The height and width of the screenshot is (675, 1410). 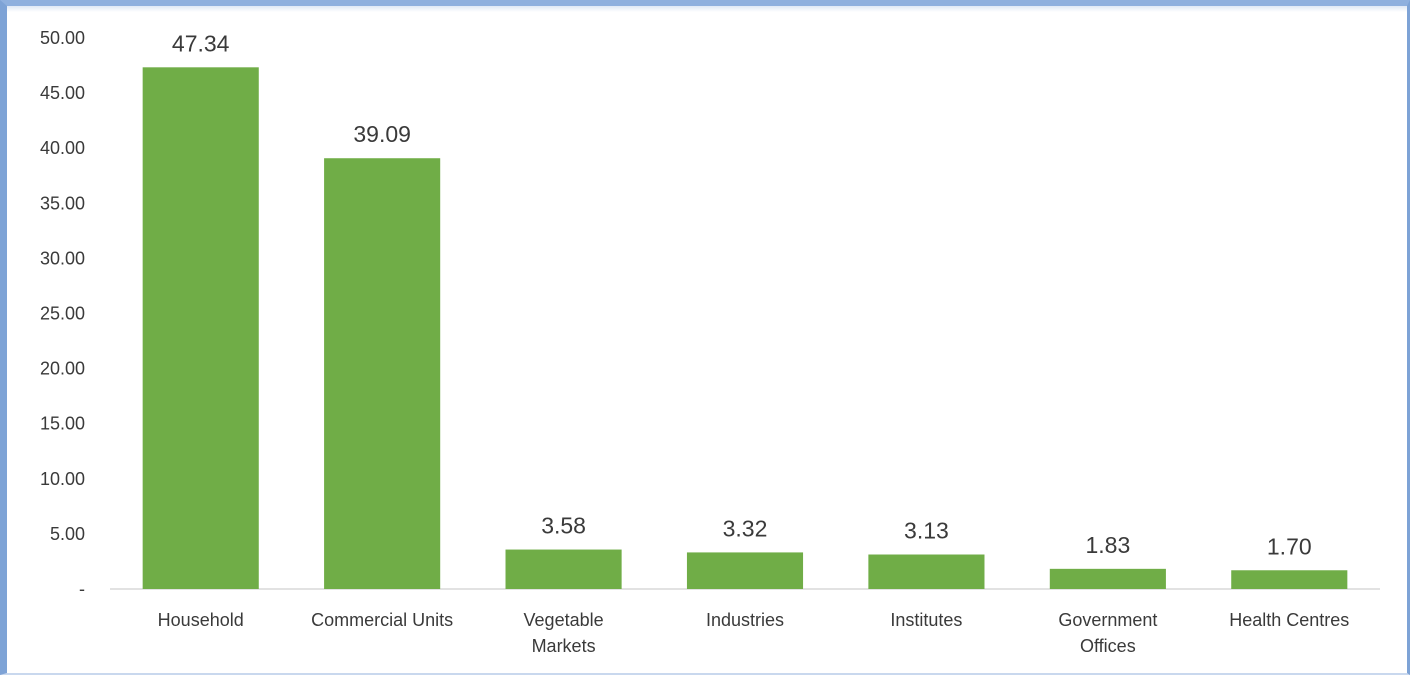 What do you see at coordinates (1289, 620) in the screenshot?
I see `x-tick-label: Health Centres` at bounding box center [1289, 620].